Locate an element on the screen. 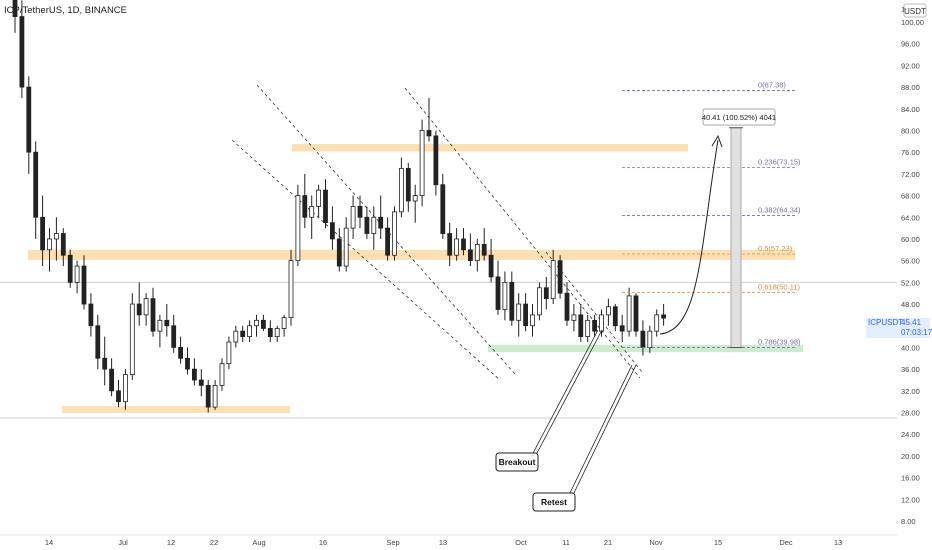 This screenshot has height=550, width=932. projection-curve is located at coordinates (689, 237).